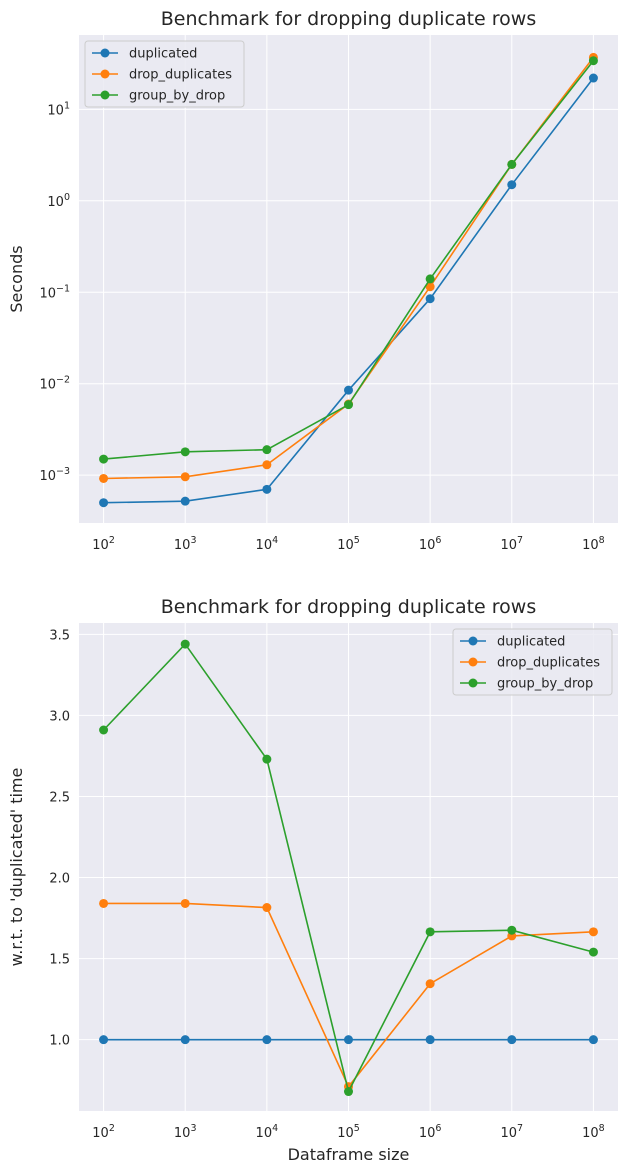 The height and width of the screenshot is (1174, 629). What do you see at coordinates (59, 716) in the screenshot?
I see `y-tick-label: 3.0` at bounding box center [59, 716].